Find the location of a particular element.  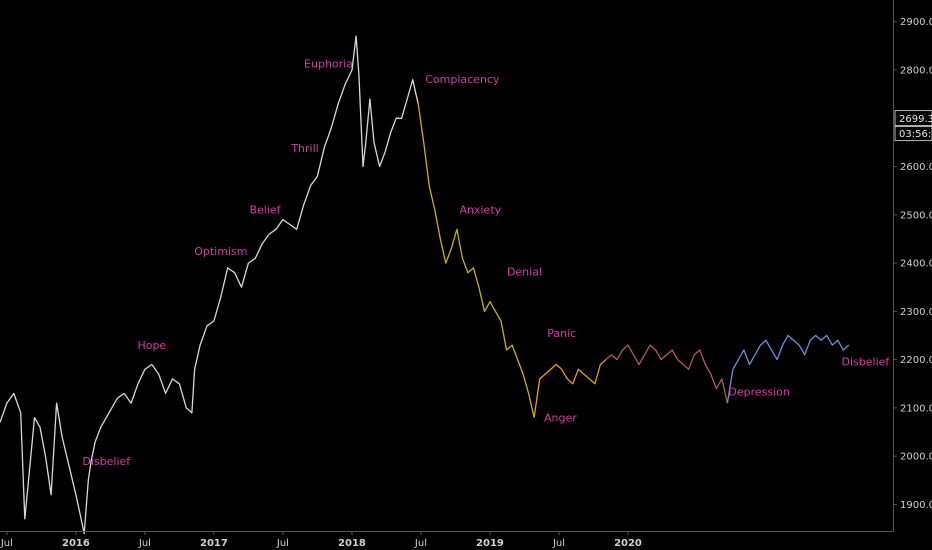

y-tick-label: 2200.00 is located at coordinates (916, 360).